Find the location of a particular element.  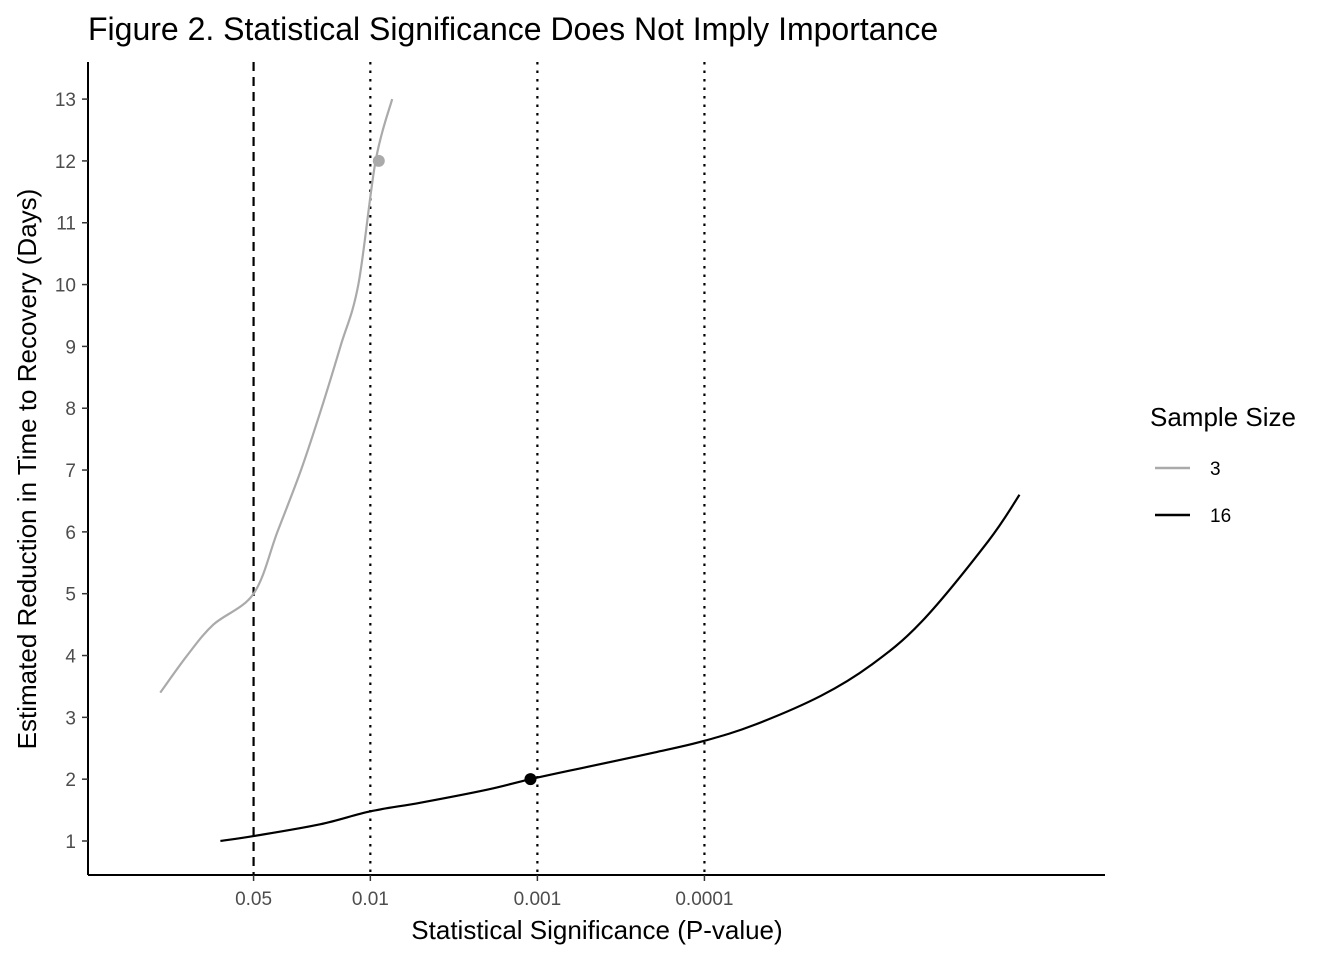

y-tick-label: 11 is located at coordinates (66, 224).